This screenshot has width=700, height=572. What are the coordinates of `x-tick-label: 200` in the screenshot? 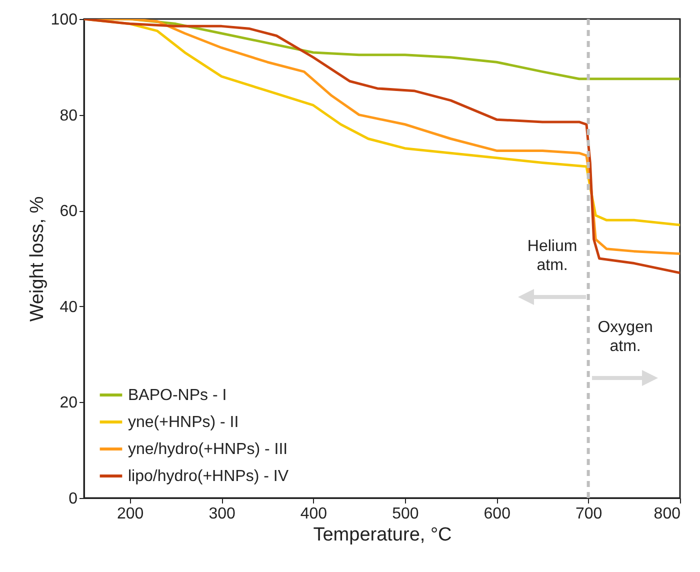 It's located at (130, 514).